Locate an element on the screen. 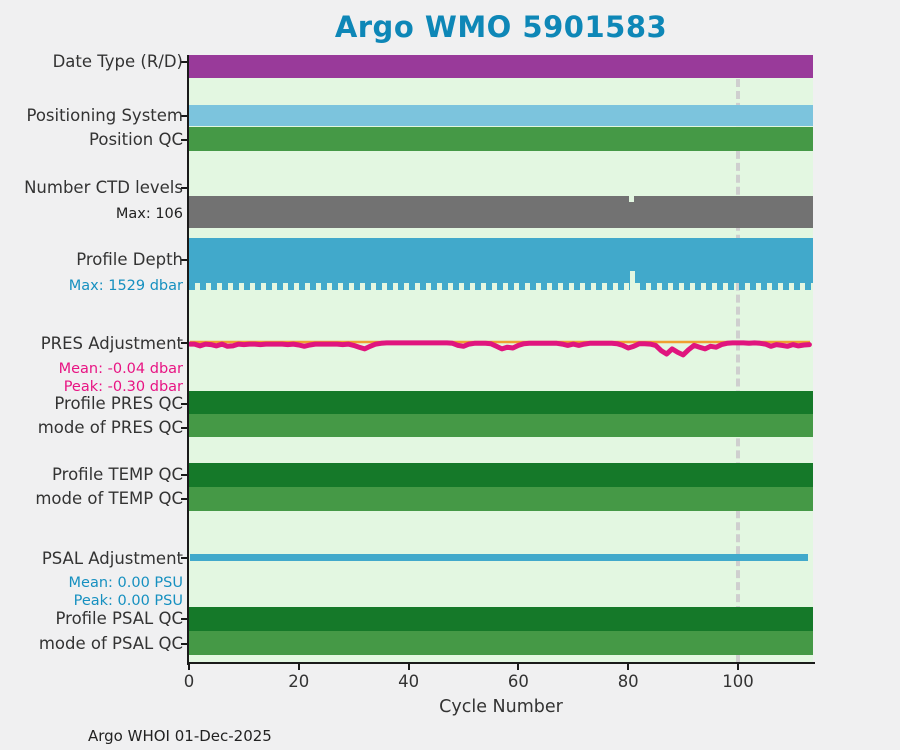 The height and width of the screenshot is (750, 900). x-axis-spine is located at coordinates (501, 663).